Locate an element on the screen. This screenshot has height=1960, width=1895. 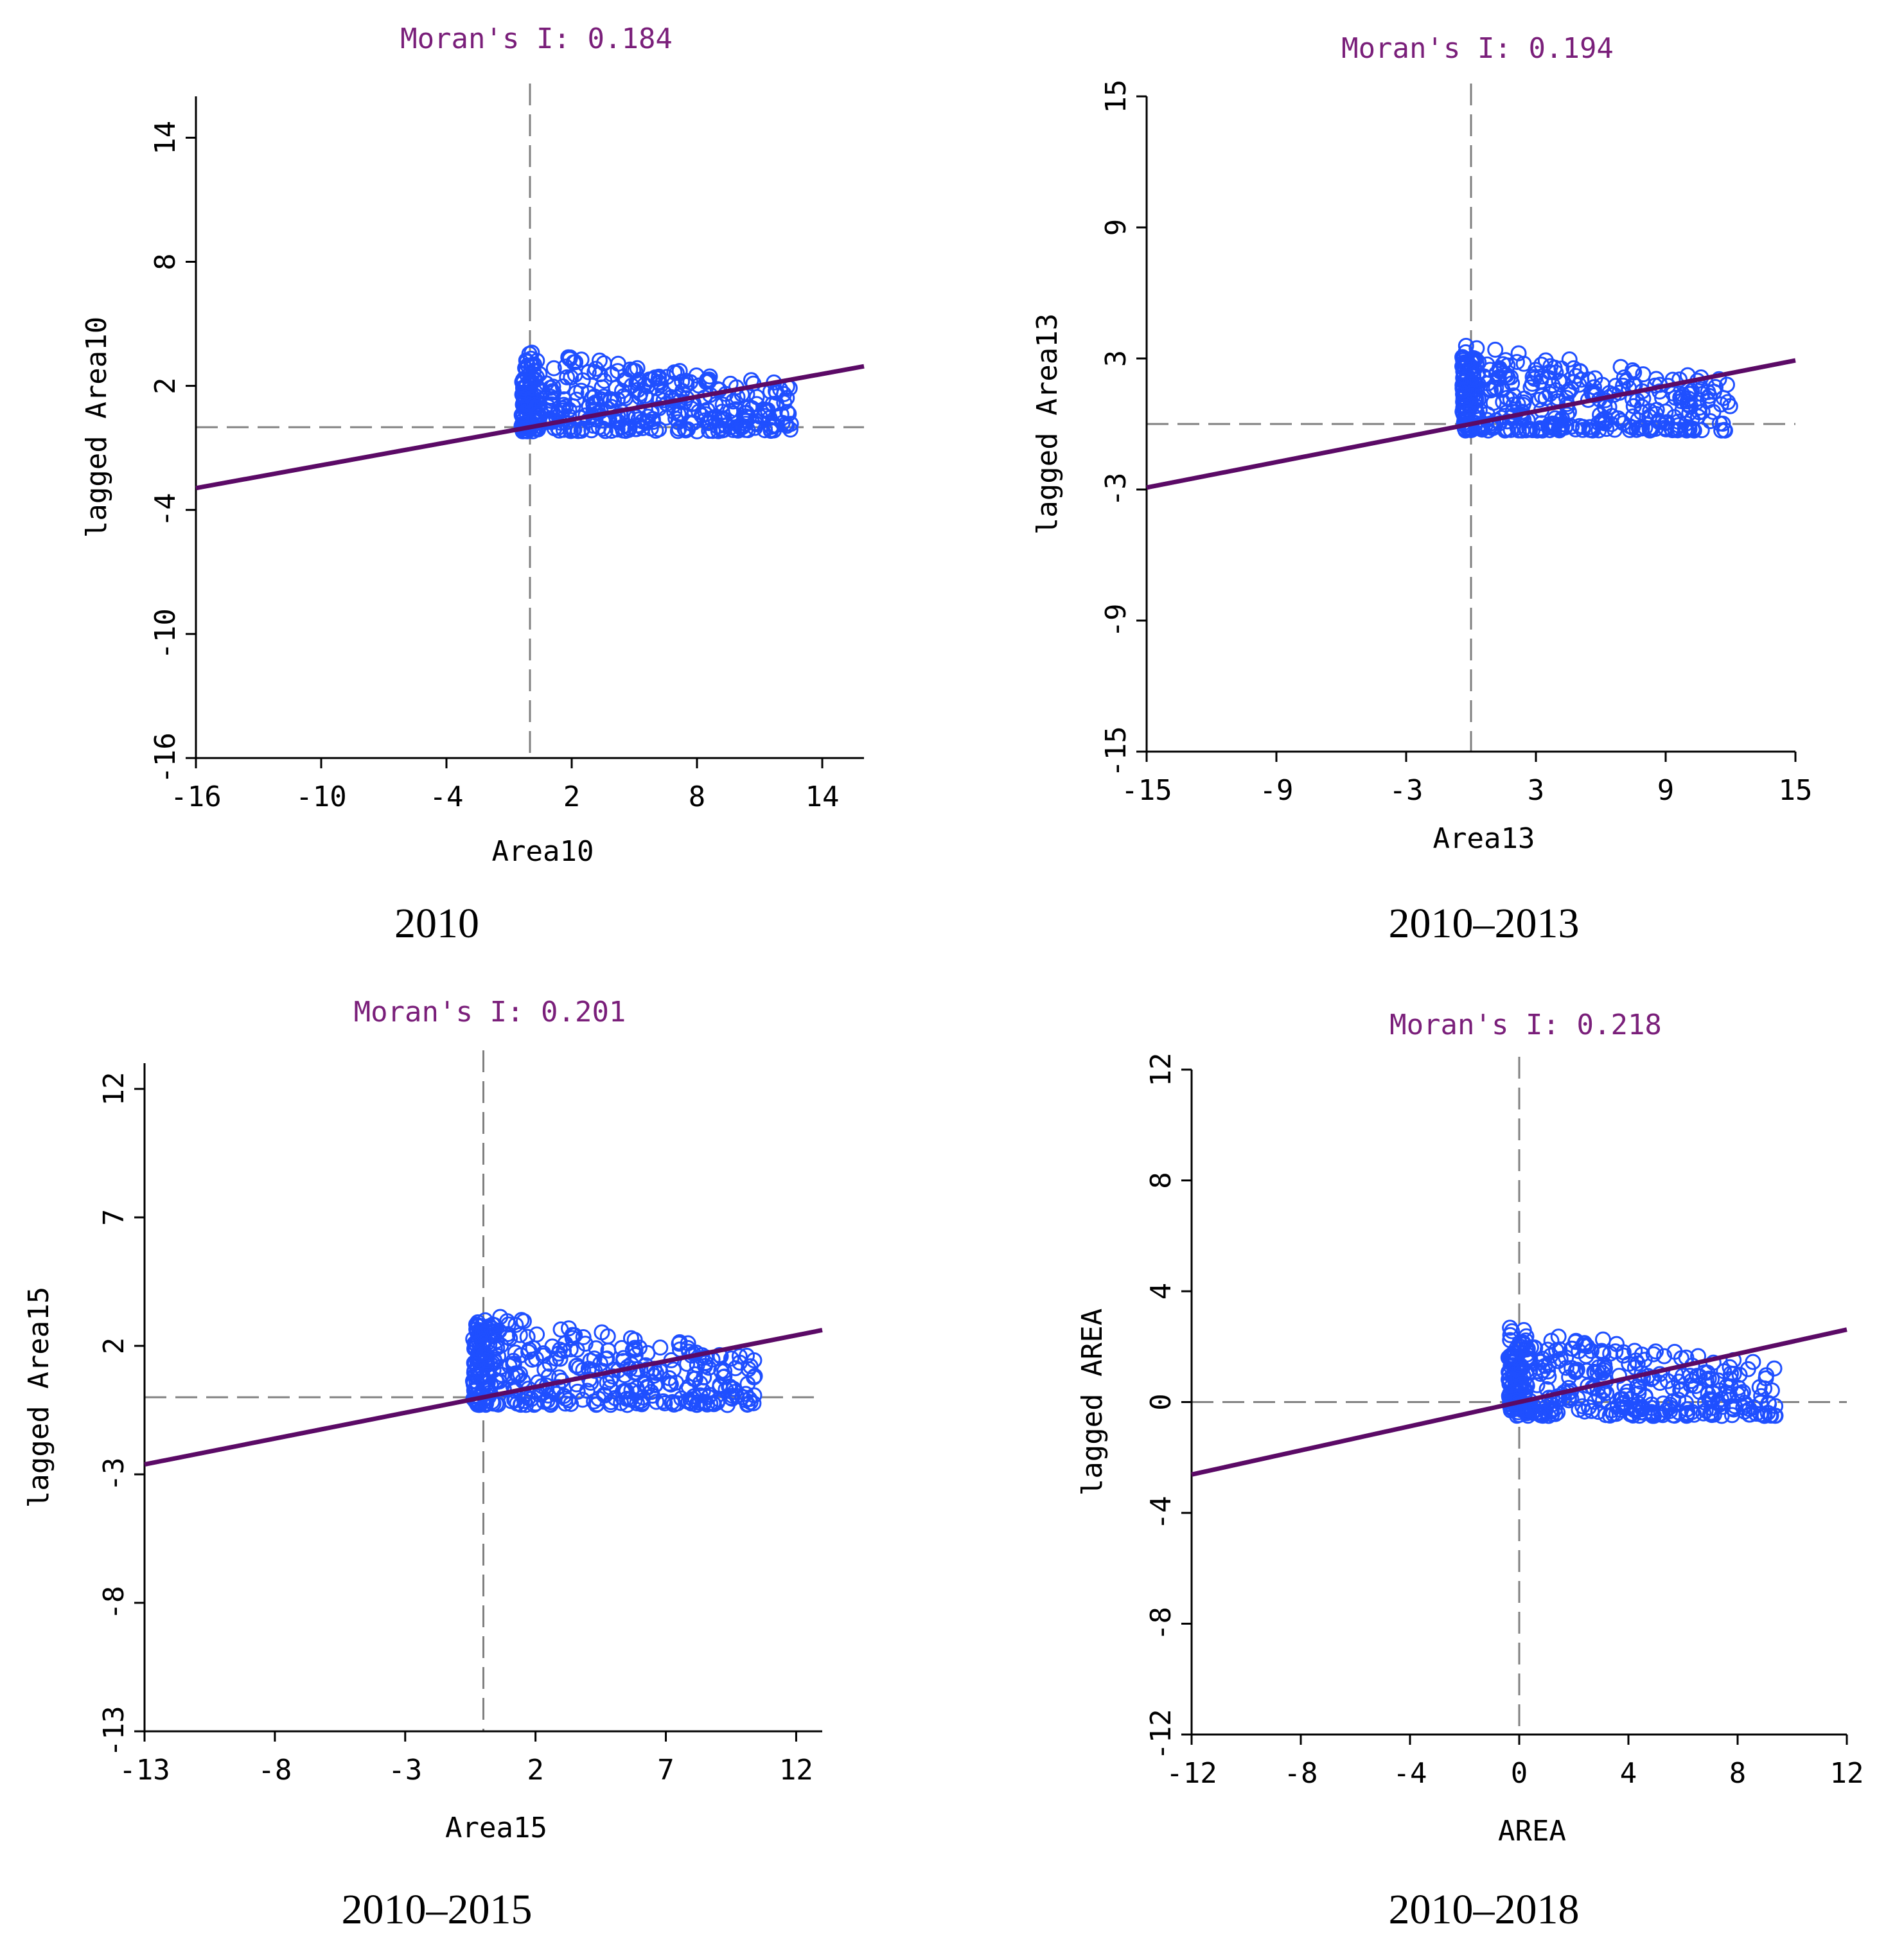
regression-line is located at coordinates (1471, 424).